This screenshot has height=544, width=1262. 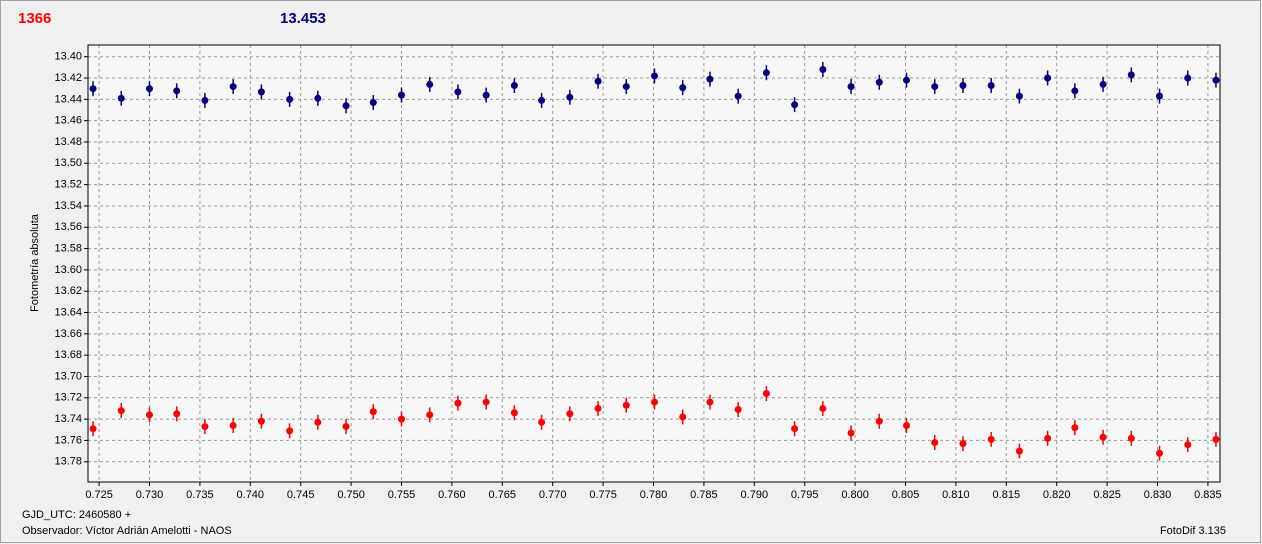 I want to click on x-tick-label: 0.725, so click(x=99, y=495).